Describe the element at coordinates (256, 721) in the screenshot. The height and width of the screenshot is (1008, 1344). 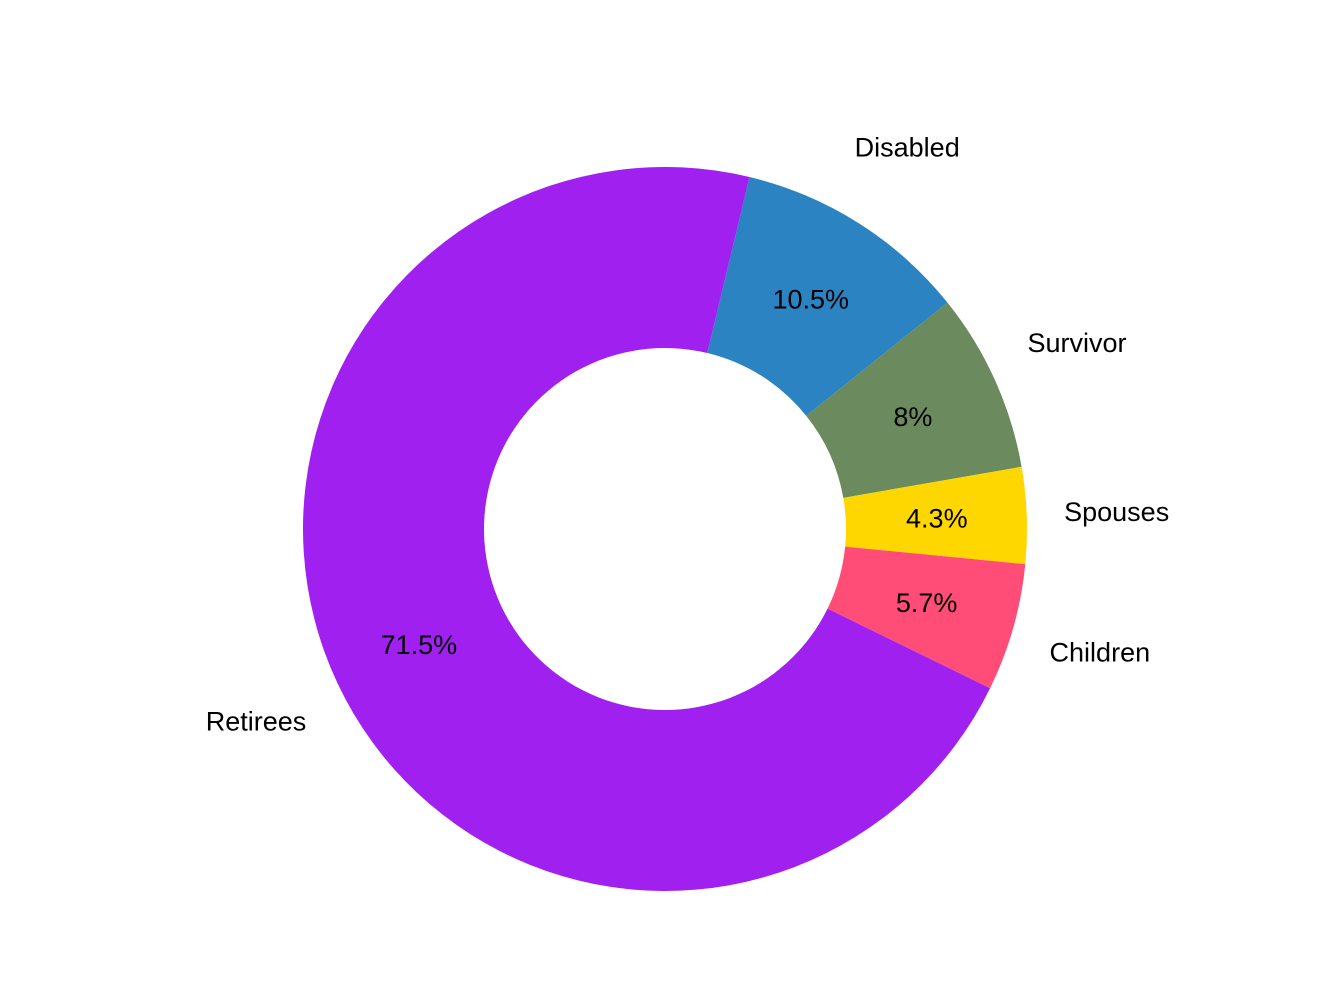
I see `category-label-retirees: Retirees` at that location.